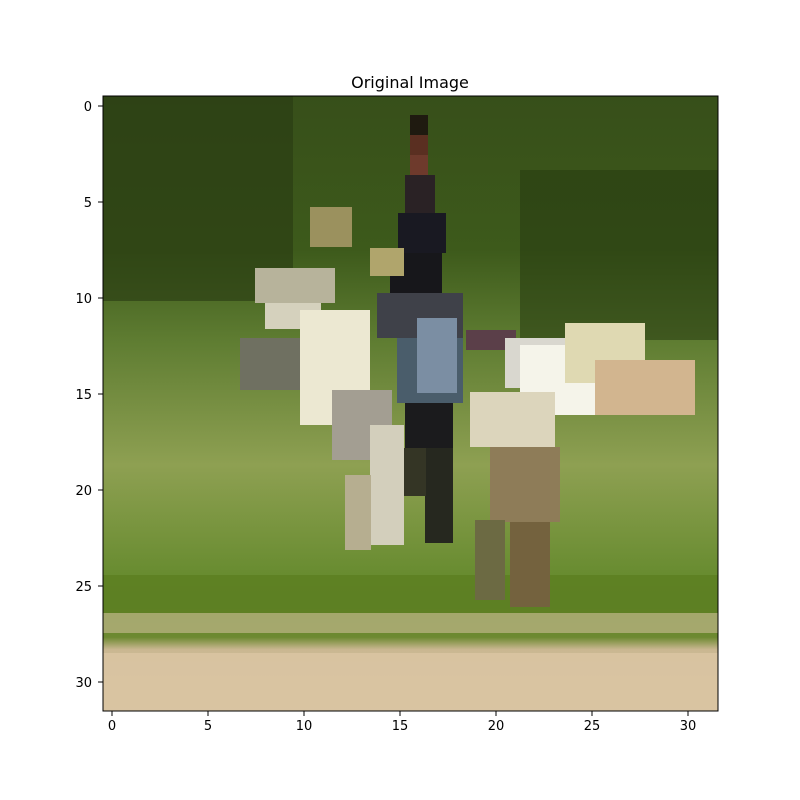  What do you see at coordinates (410, 82) in the screenshot?
I see `figure-title: Original Image` at bounding box center [410, 82].